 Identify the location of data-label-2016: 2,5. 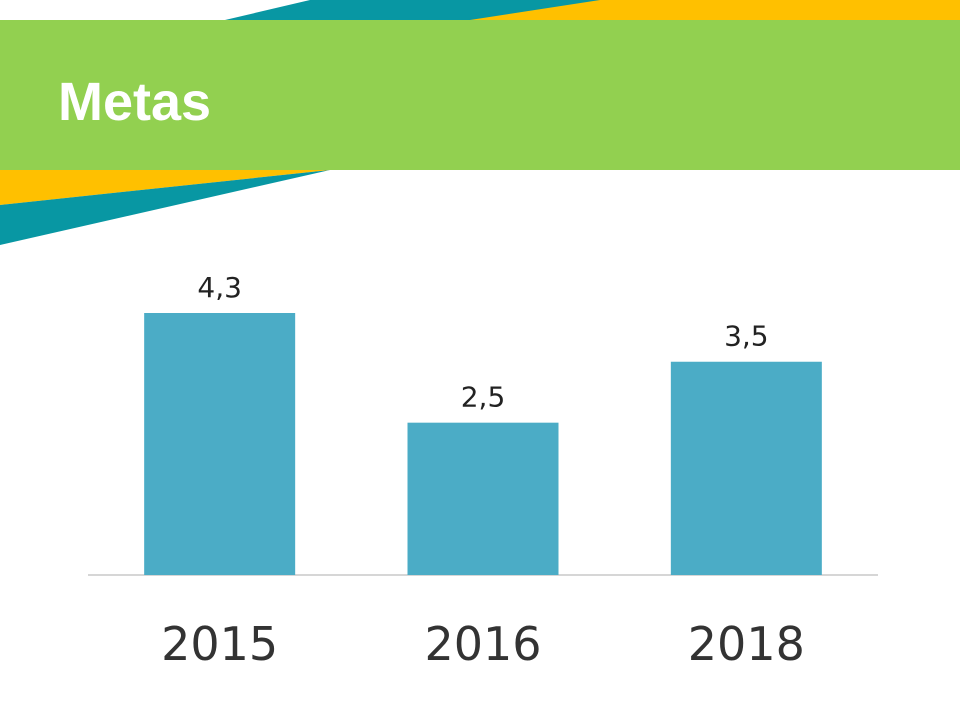
(483, 397).